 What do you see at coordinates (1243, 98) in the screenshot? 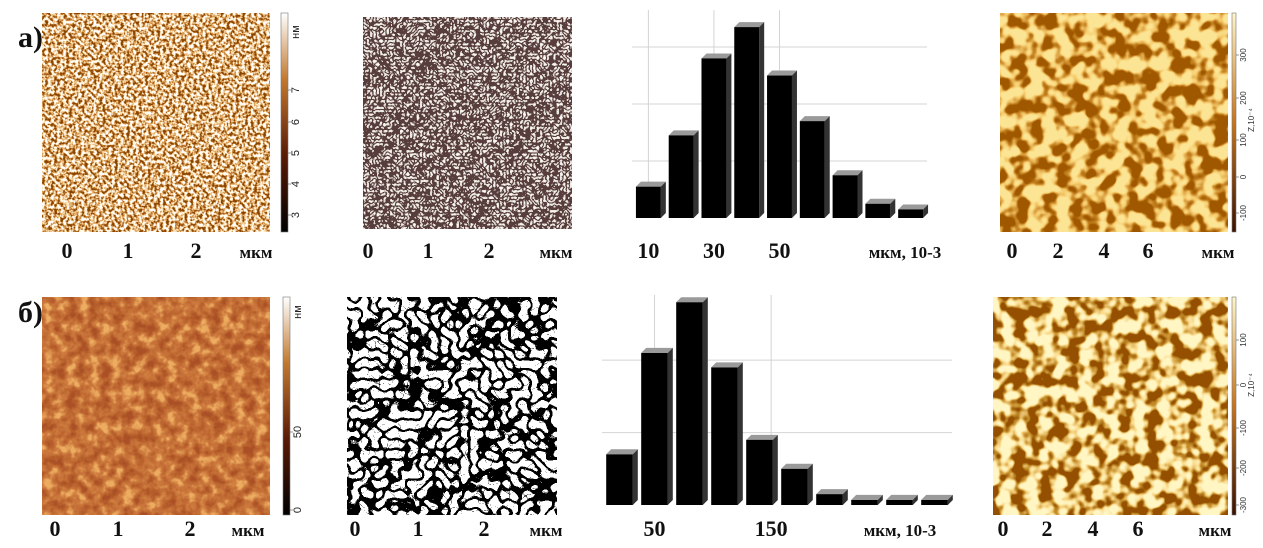
I see `colorbar-tick-label: 200` at bounding box center [1243, 98].